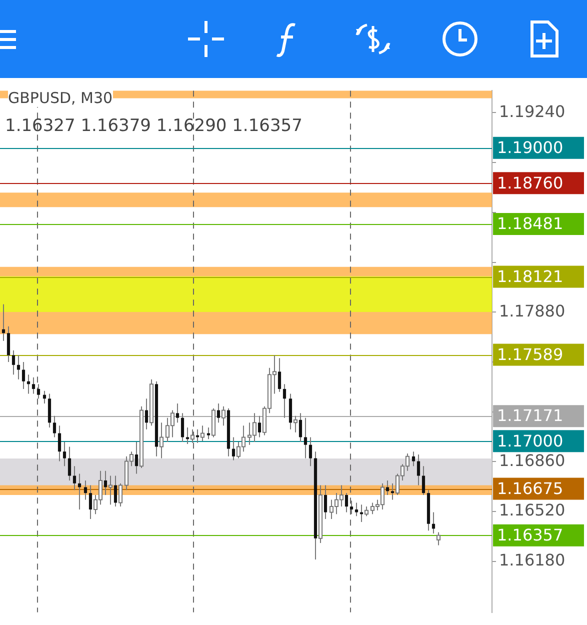  I want to click on annotation: 1.16327 1.16379 1.16290 1.16357, so click(153, 126).